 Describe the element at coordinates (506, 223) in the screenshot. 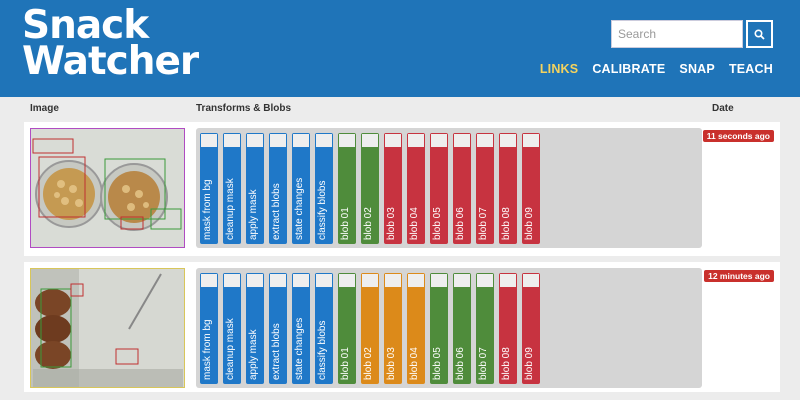

I see `transform-label: blob 08` at that location.